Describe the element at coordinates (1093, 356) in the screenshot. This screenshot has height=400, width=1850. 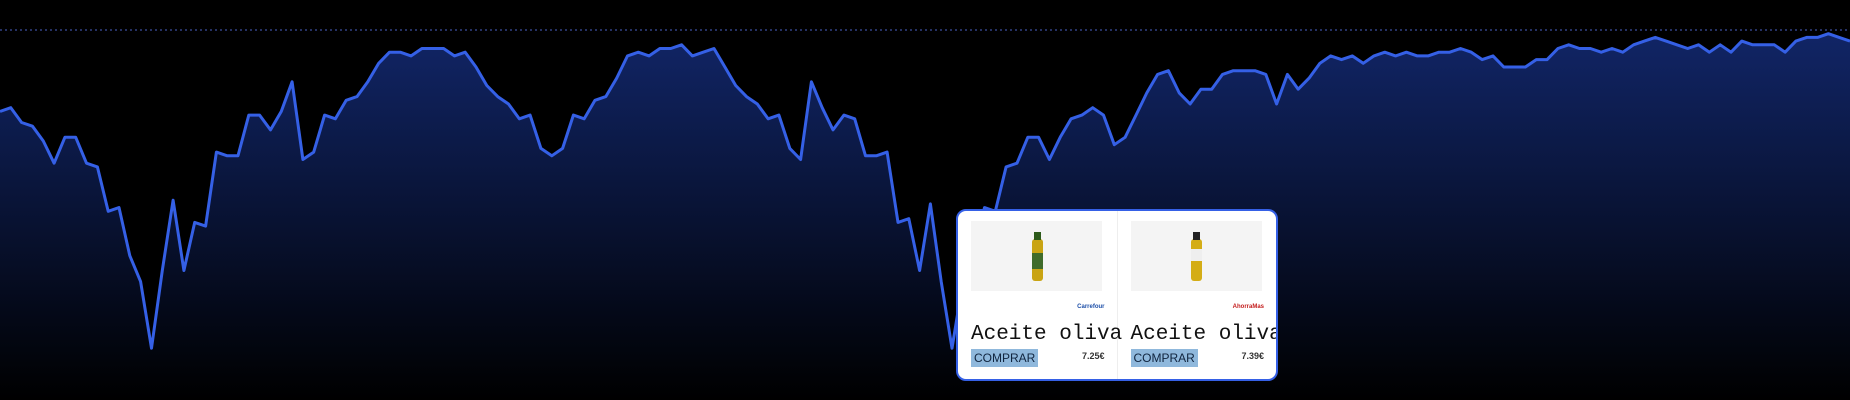
I see `price: 7.25€` at that location.